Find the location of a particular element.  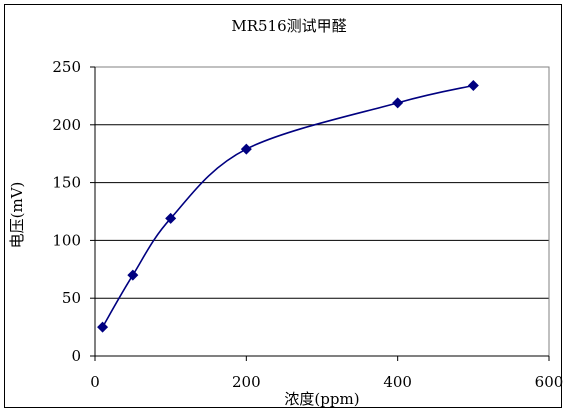

x-tick-label-400: 400 is located at coordinates (397, 382).